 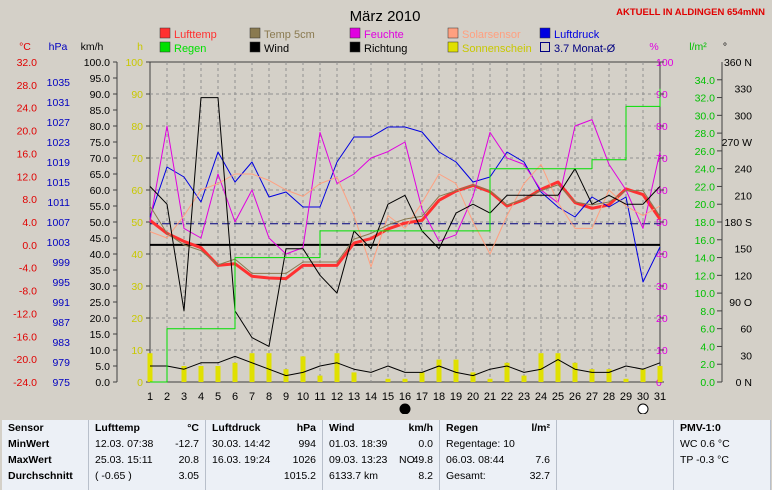 I want to click on axis-tick-label-direction: 60, so click(x=746, y=330).